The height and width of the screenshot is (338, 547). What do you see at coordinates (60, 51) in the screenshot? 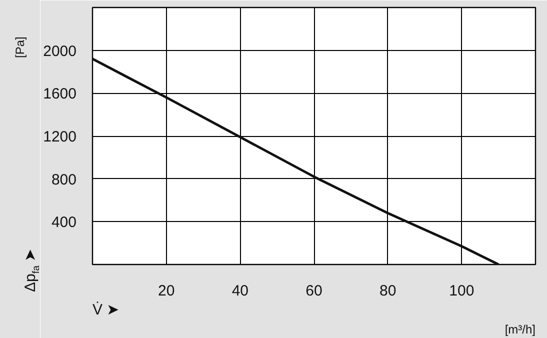
I see `y-tick-label: 2000` at bounding box center [60, 51].